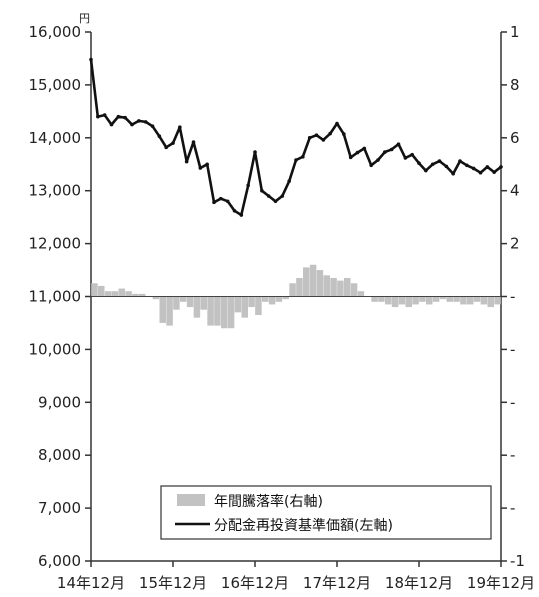 Image resolution: width=539 pixels, height=597 pixels. I want to click on left-tick-label: 12,000, so click(55, 244).